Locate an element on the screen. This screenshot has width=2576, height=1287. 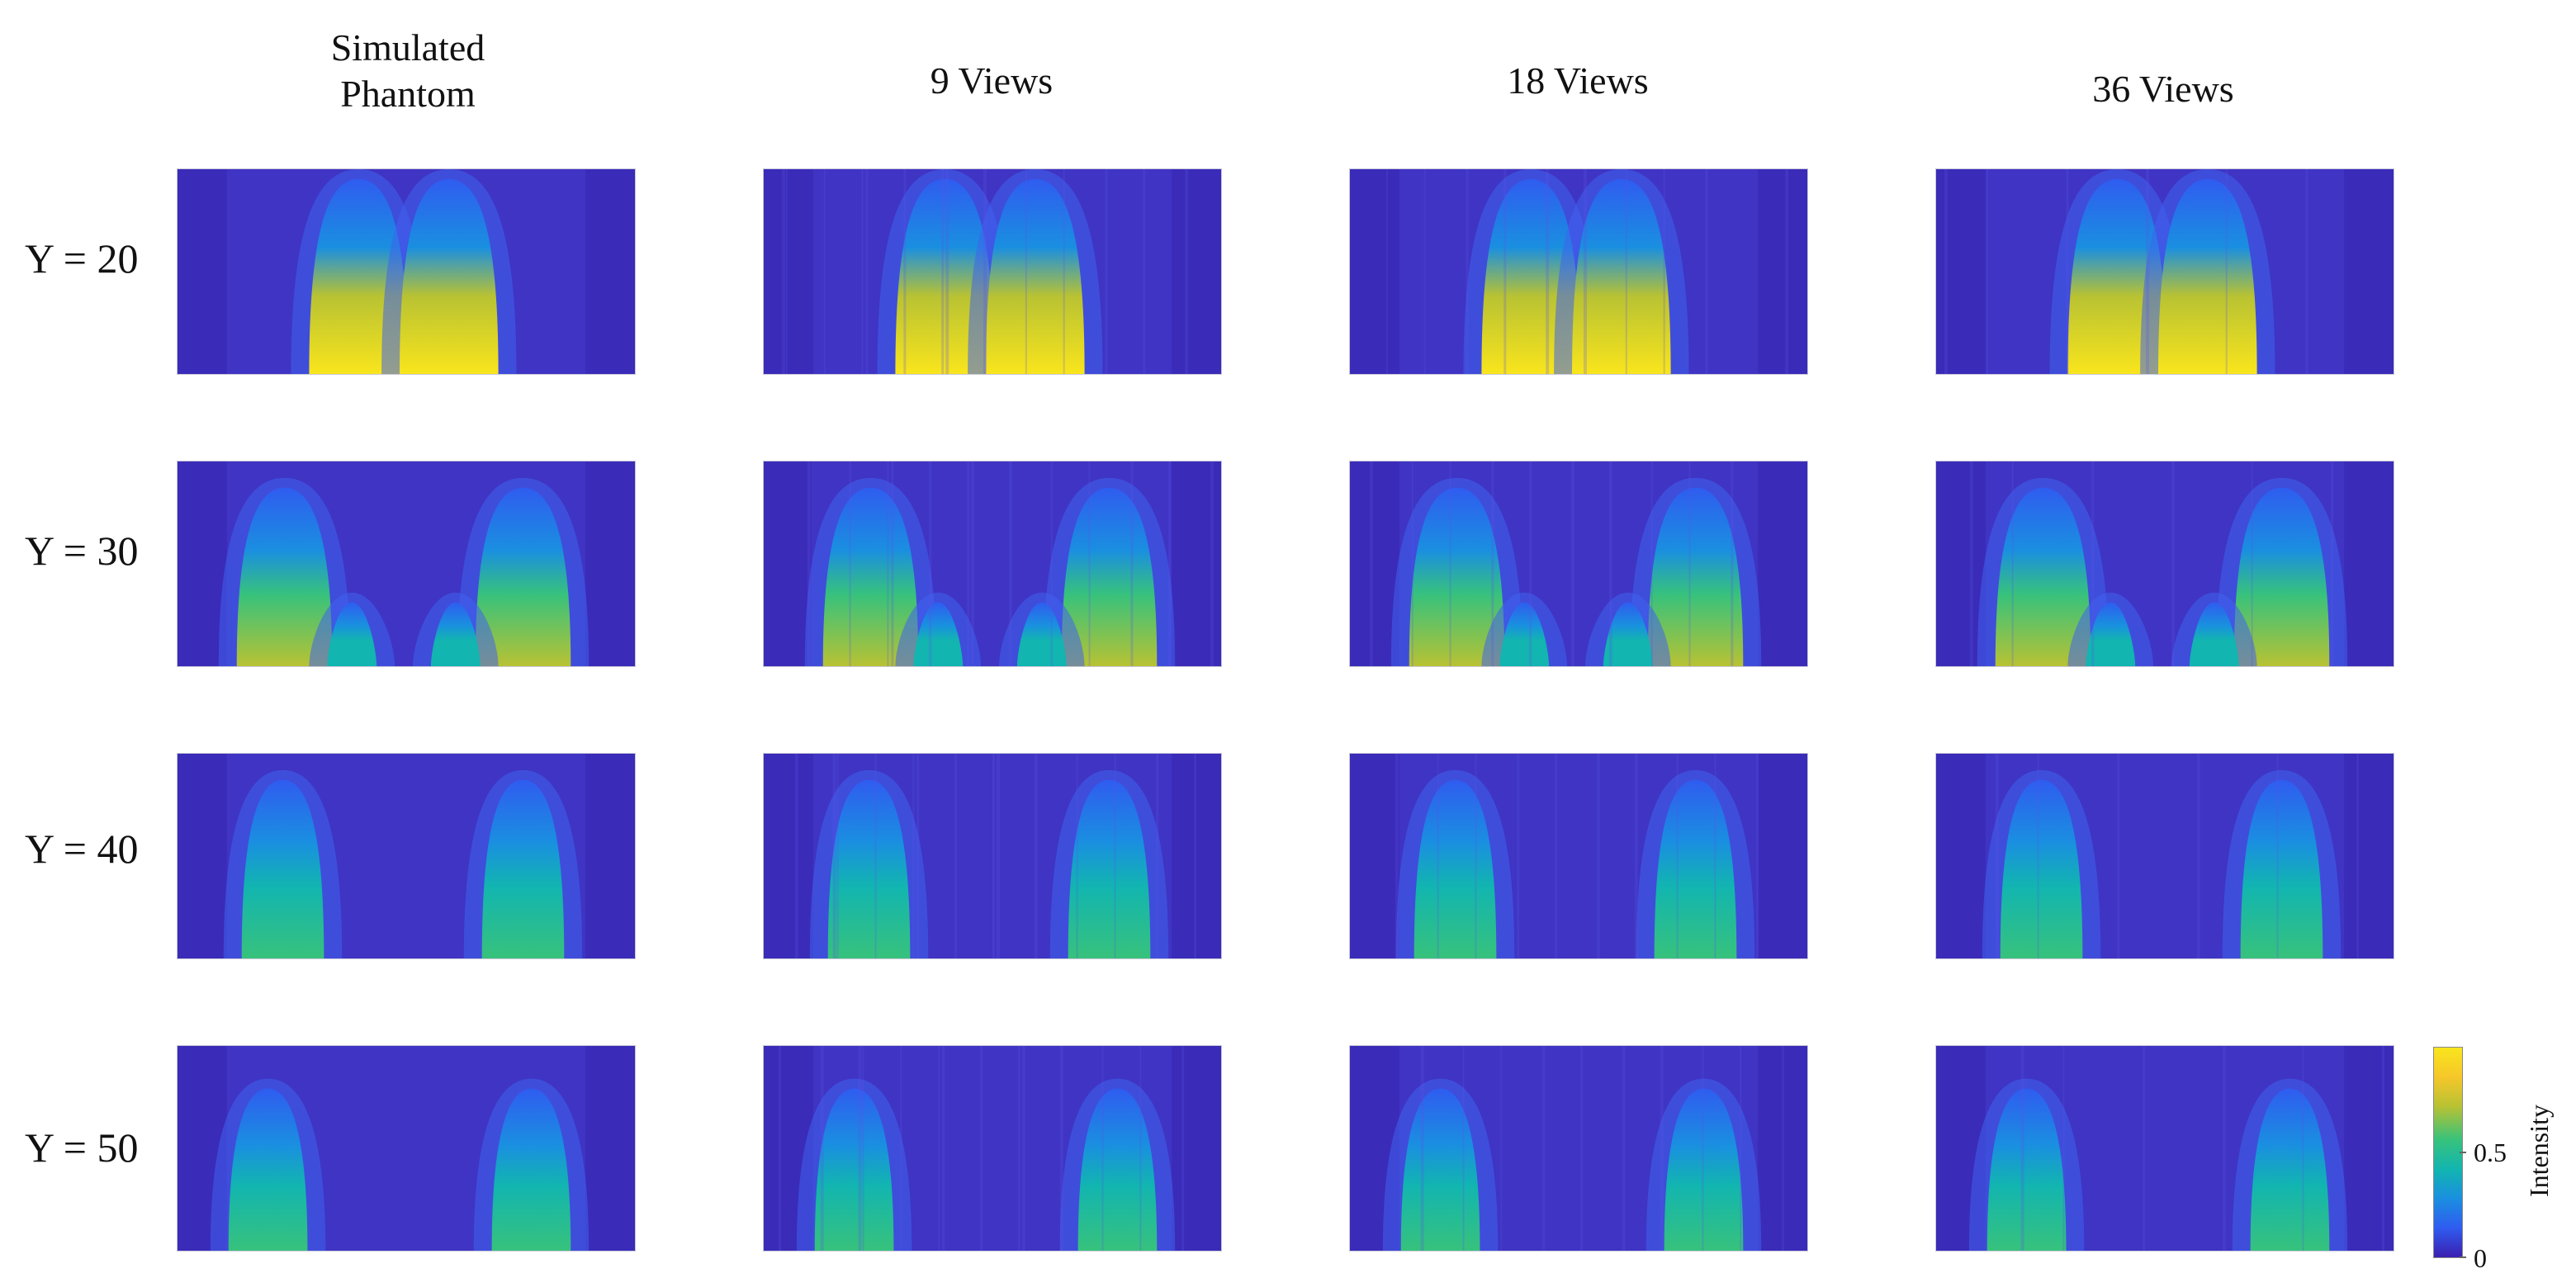
column-title-phantom: Simulated Phantom is located at coordinates (407, 70).